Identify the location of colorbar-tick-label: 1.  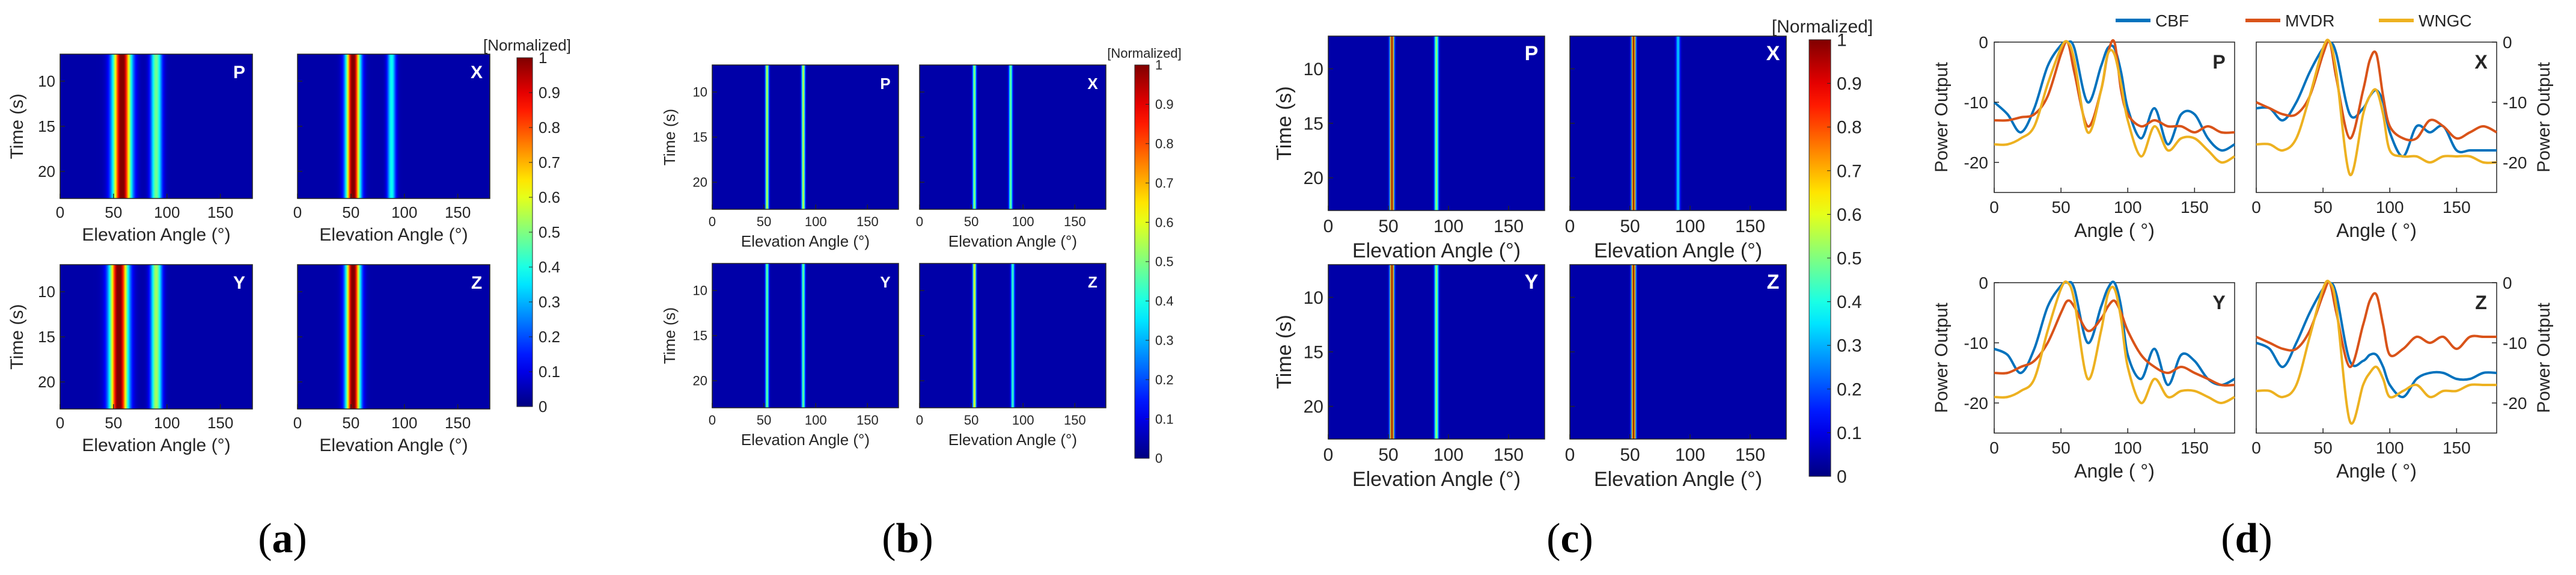
(1158, 65).